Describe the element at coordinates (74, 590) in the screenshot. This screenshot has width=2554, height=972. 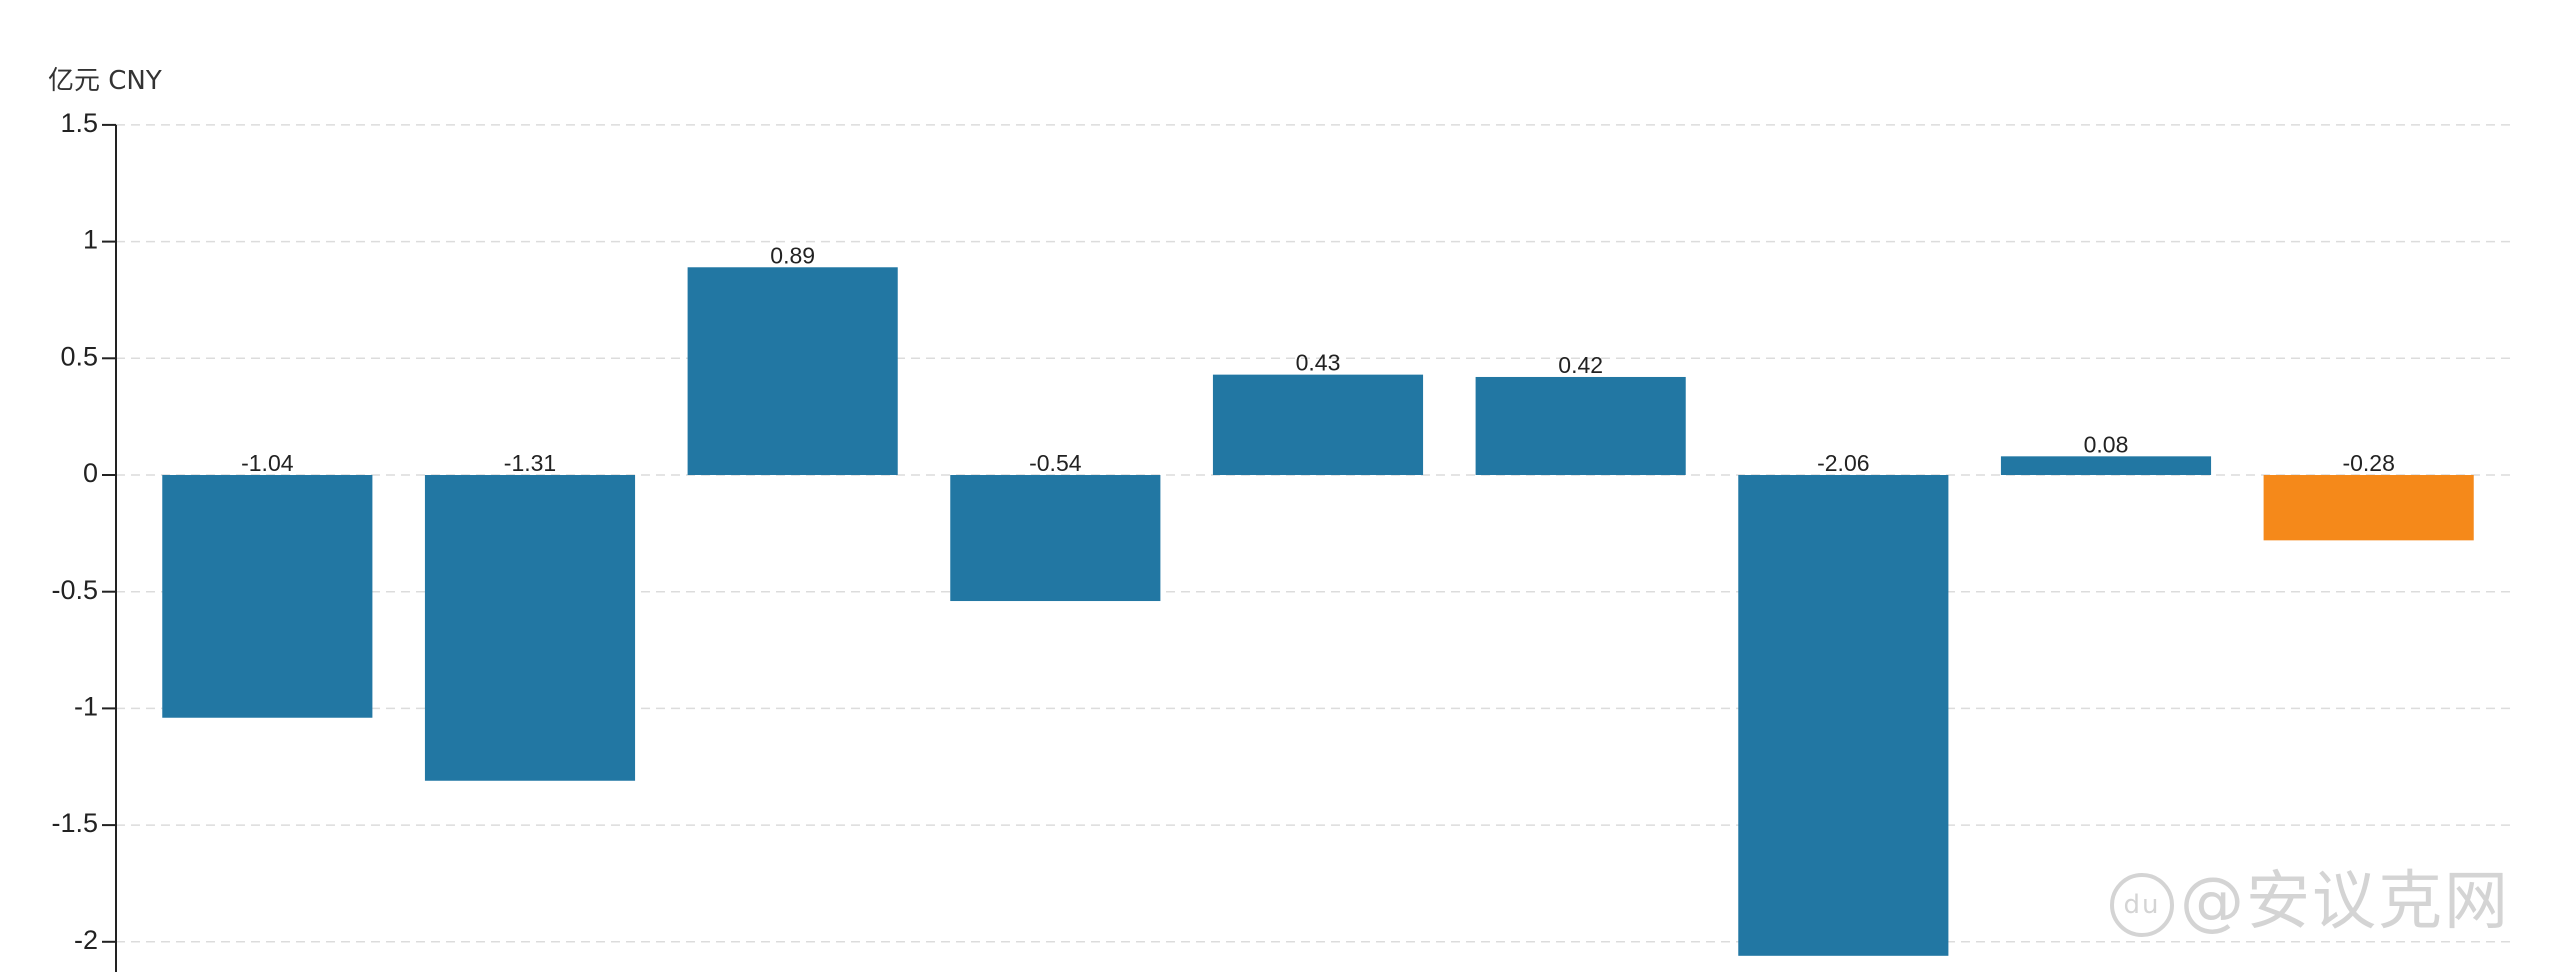
I see `y-tick-label: -0.5` at that location.